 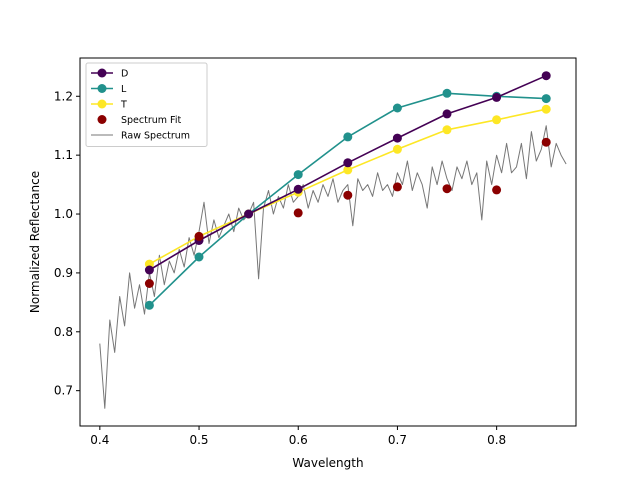 I want to click on legend: DLT Spectrum Fit Raw Spectrum, so click(x=146, y=104).